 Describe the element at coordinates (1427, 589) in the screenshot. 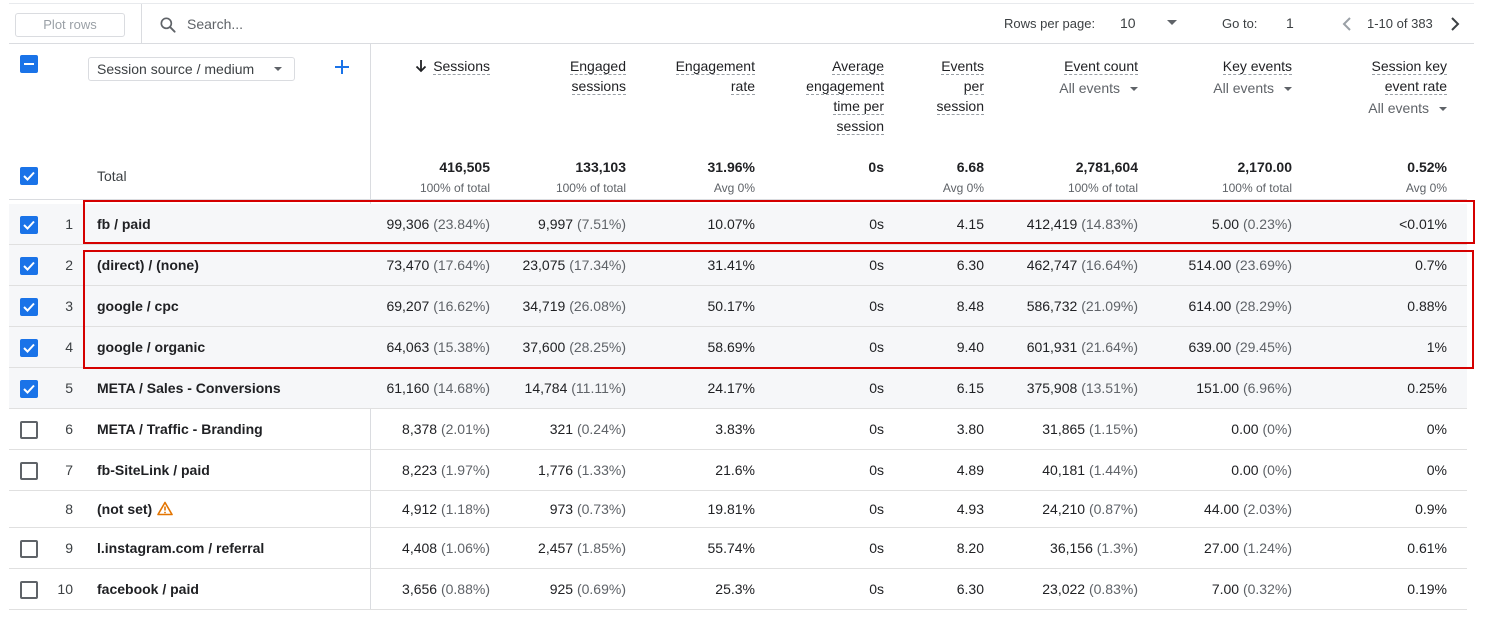

I see `table-cell: 0.19%` at that location.